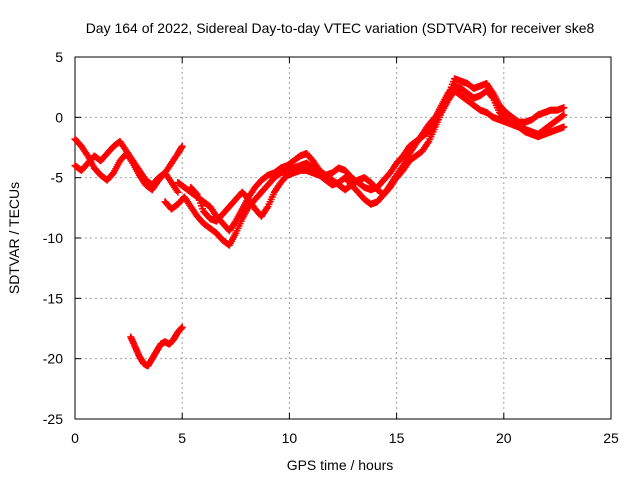 This screenshot has height=480, width=640. Describe the element at coordinates (340, 465) in the screenshot. I see `x-axis-label: GPS time / hours` at that location.